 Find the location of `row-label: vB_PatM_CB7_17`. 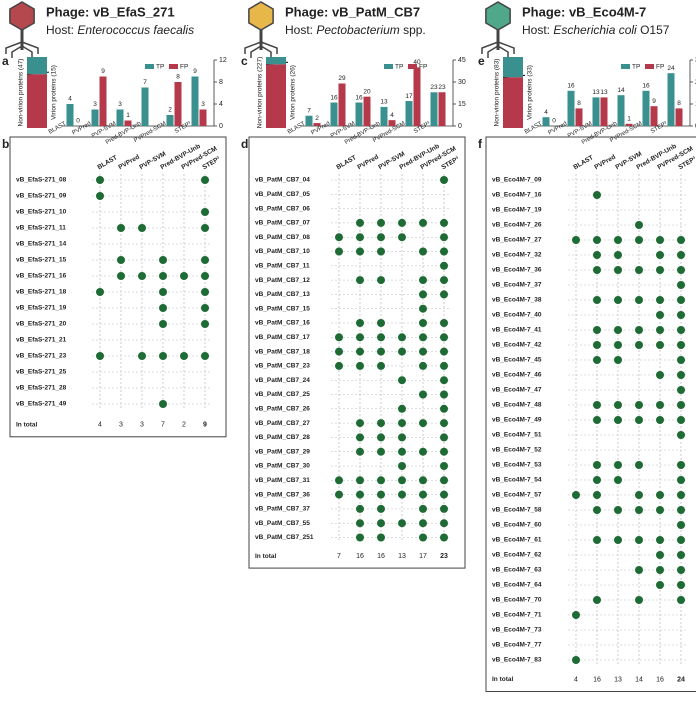

row-label: vB_PatM_CB7_17 is located at coordinates (282, 337).